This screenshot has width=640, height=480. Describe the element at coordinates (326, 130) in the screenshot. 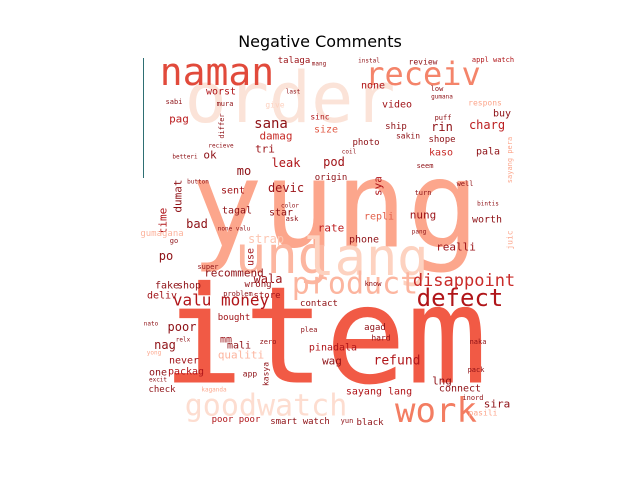

I see `word-size: size` at that location.